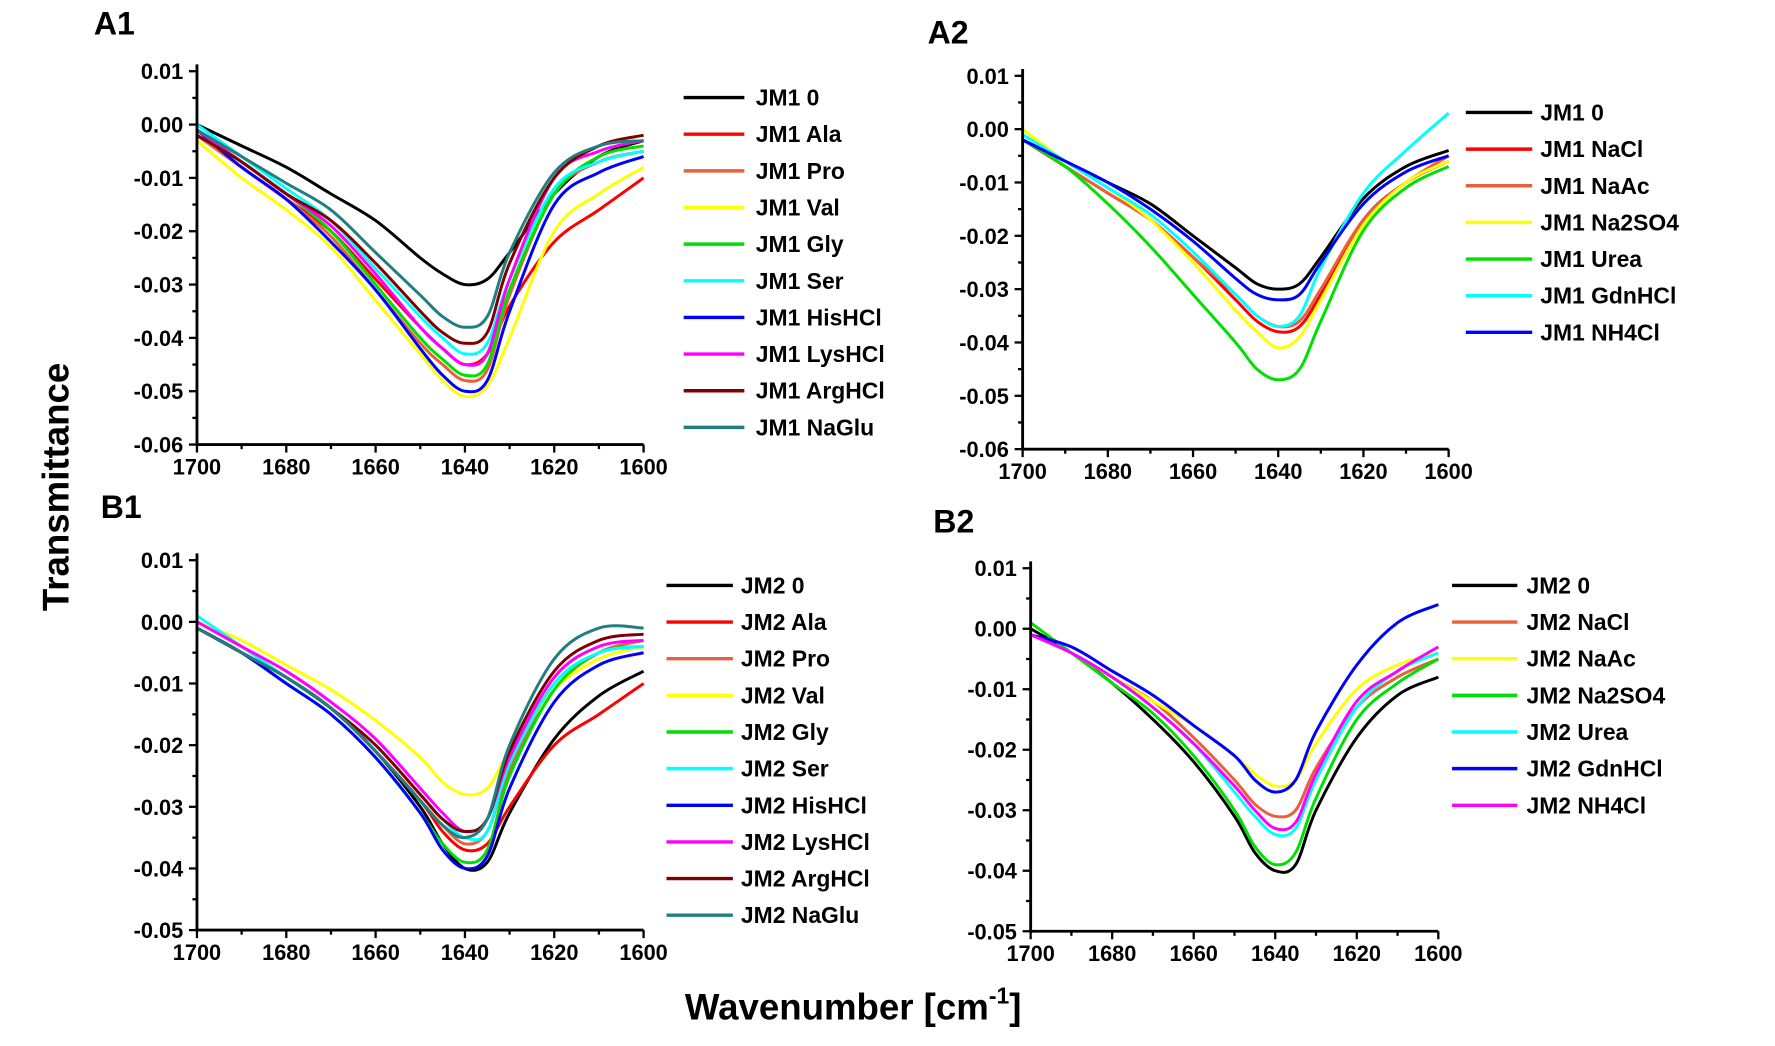 The height and width of the screenshot is (1046, 1775). I want to click on series-line-jm1-naglu, so click(420, 228).